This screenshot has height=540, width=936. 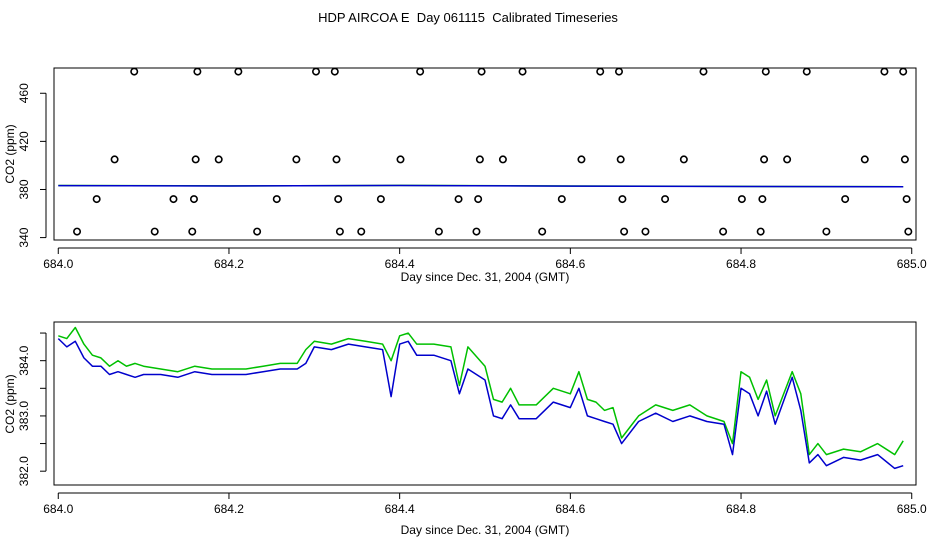 I want to click on bottom-x-axis: 684.0 684.2 684.4 684.6 684.8 685.0, so click(x=485, y=504).